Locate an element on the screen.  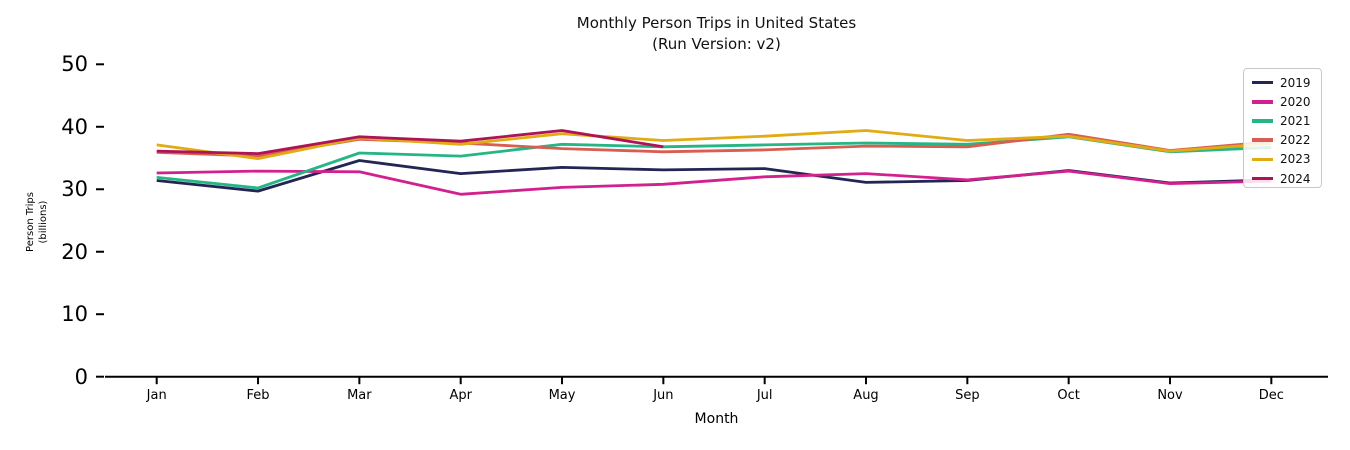
legend-label-2024: 2024 is located at coordinates (1295, 178).